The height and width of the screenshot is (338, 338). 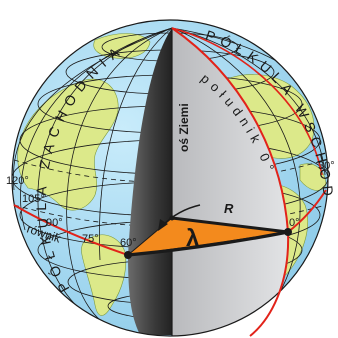 I want to click on longitude-symbol: λ, so click(x=192, y=238).